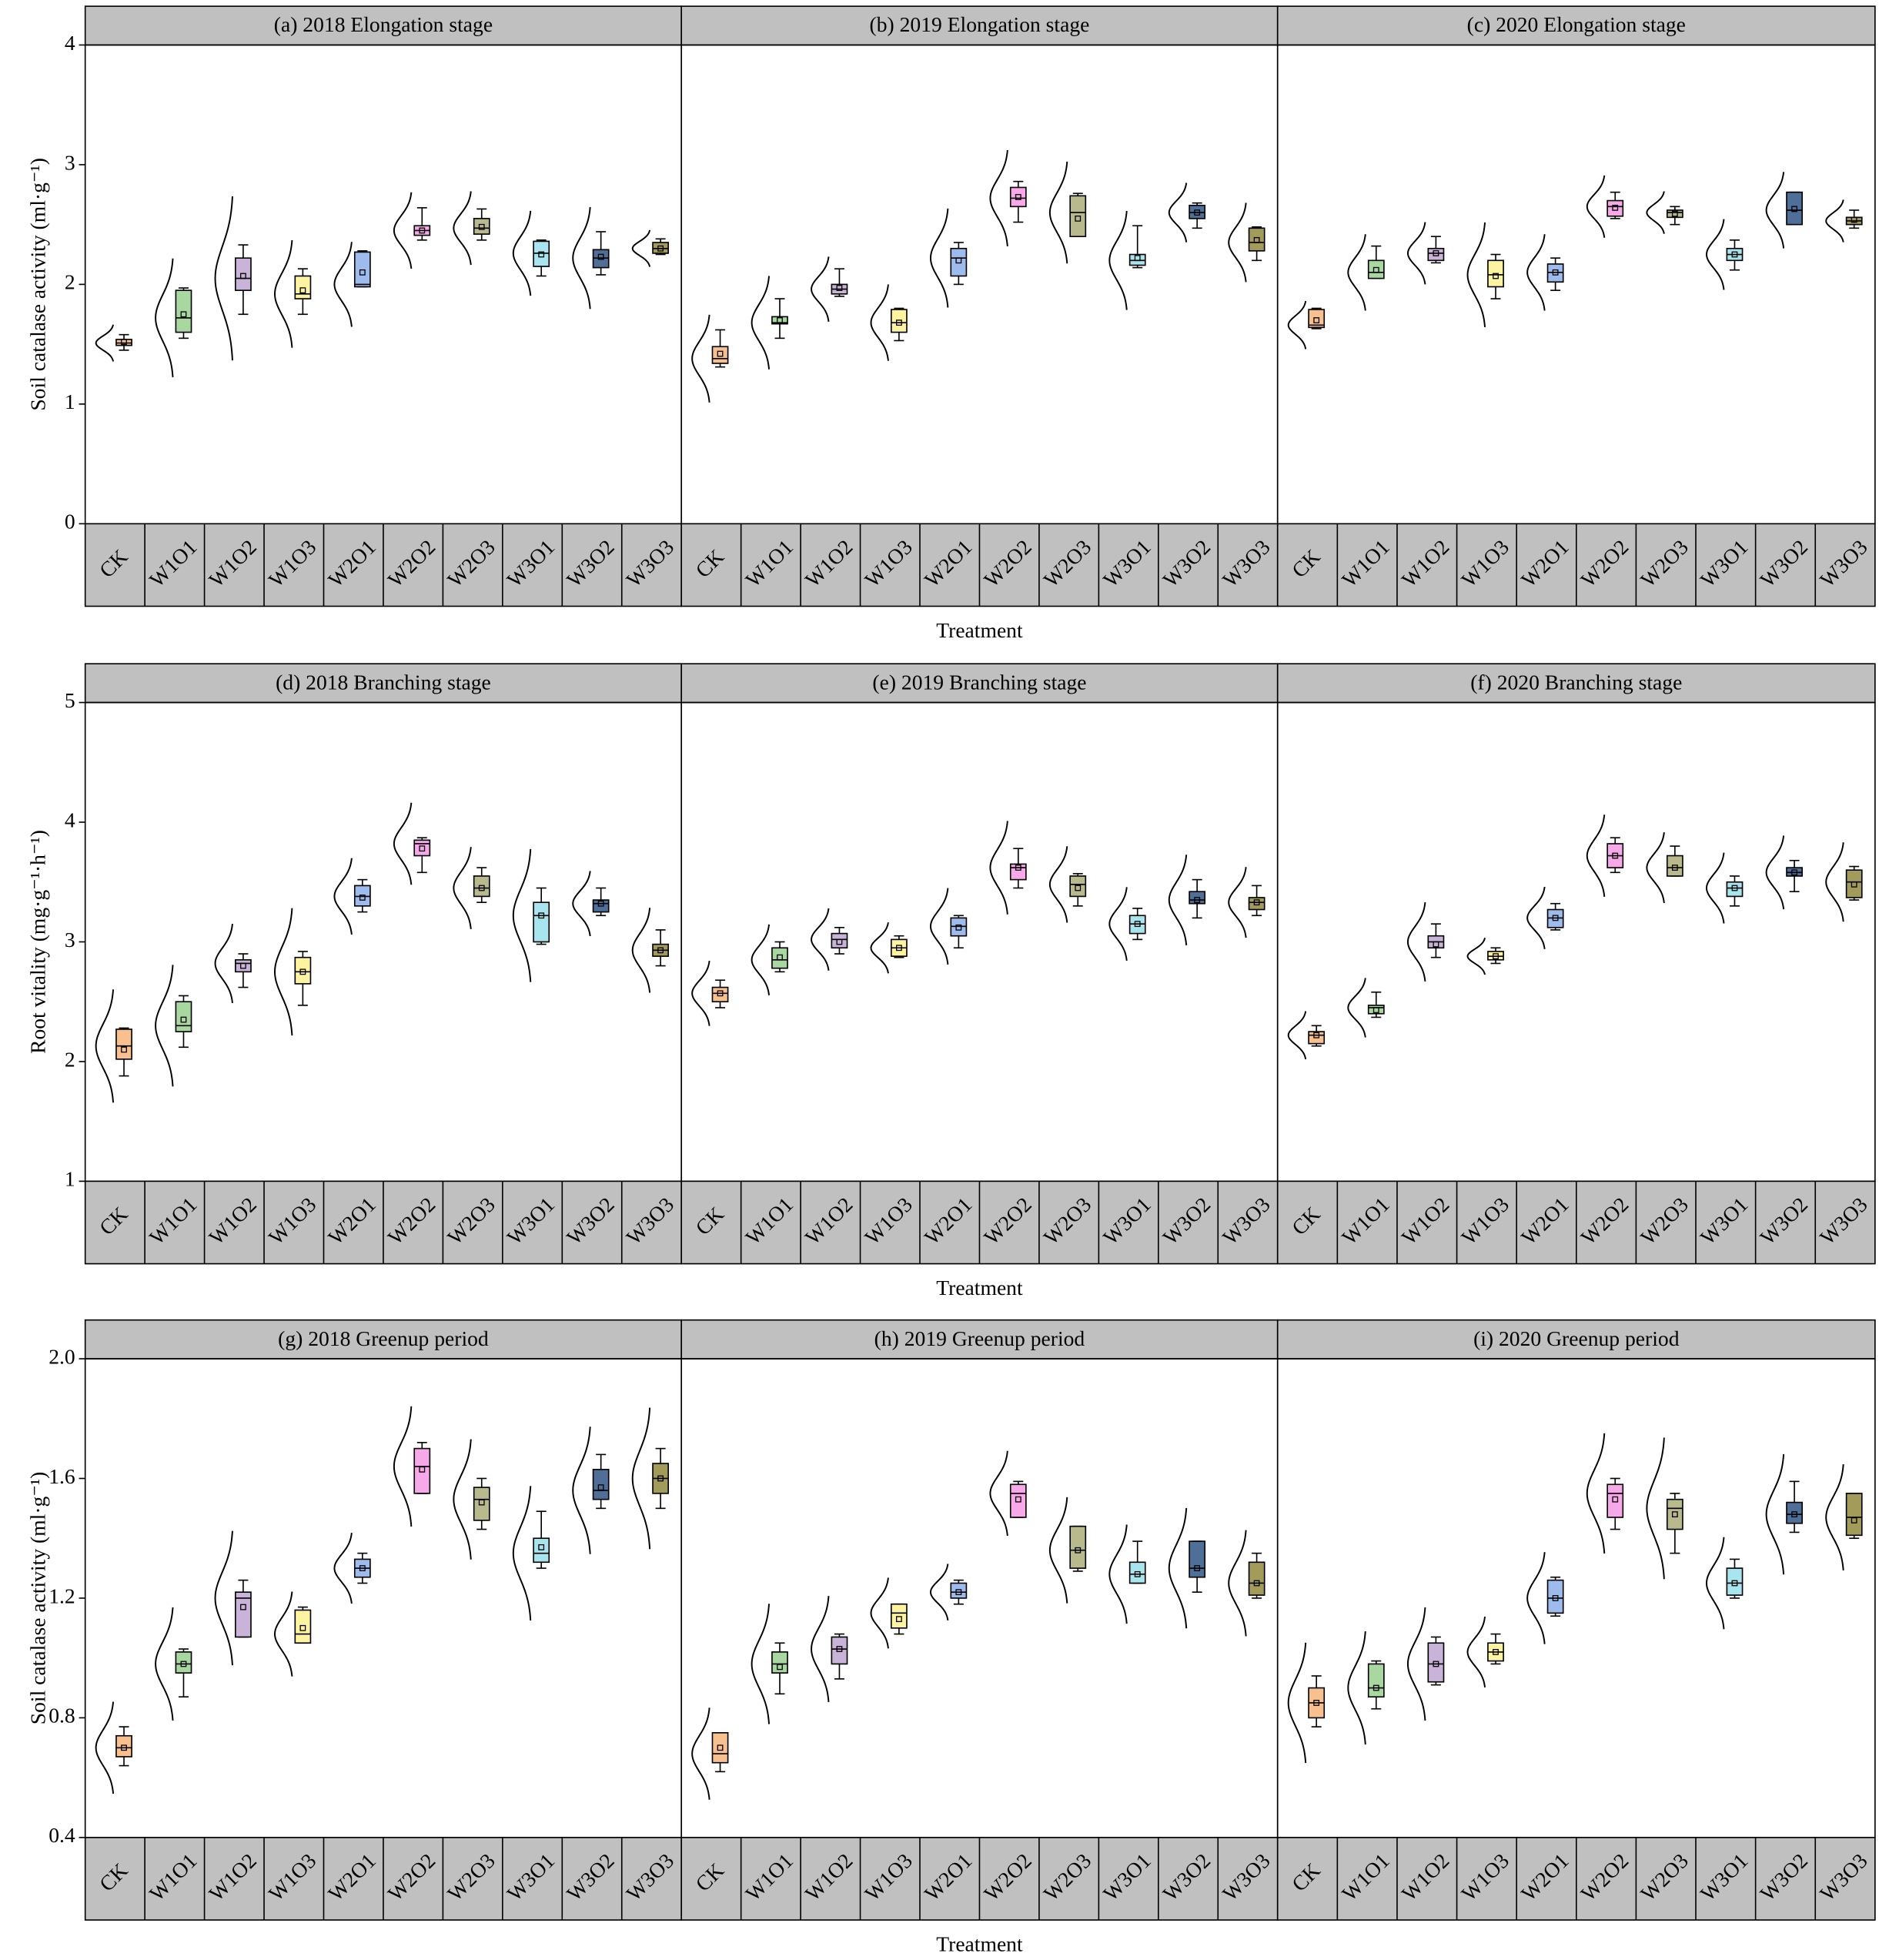 The image size is (1879, 1960). I want to click on y-tick-label: 3, so click(70, 162).